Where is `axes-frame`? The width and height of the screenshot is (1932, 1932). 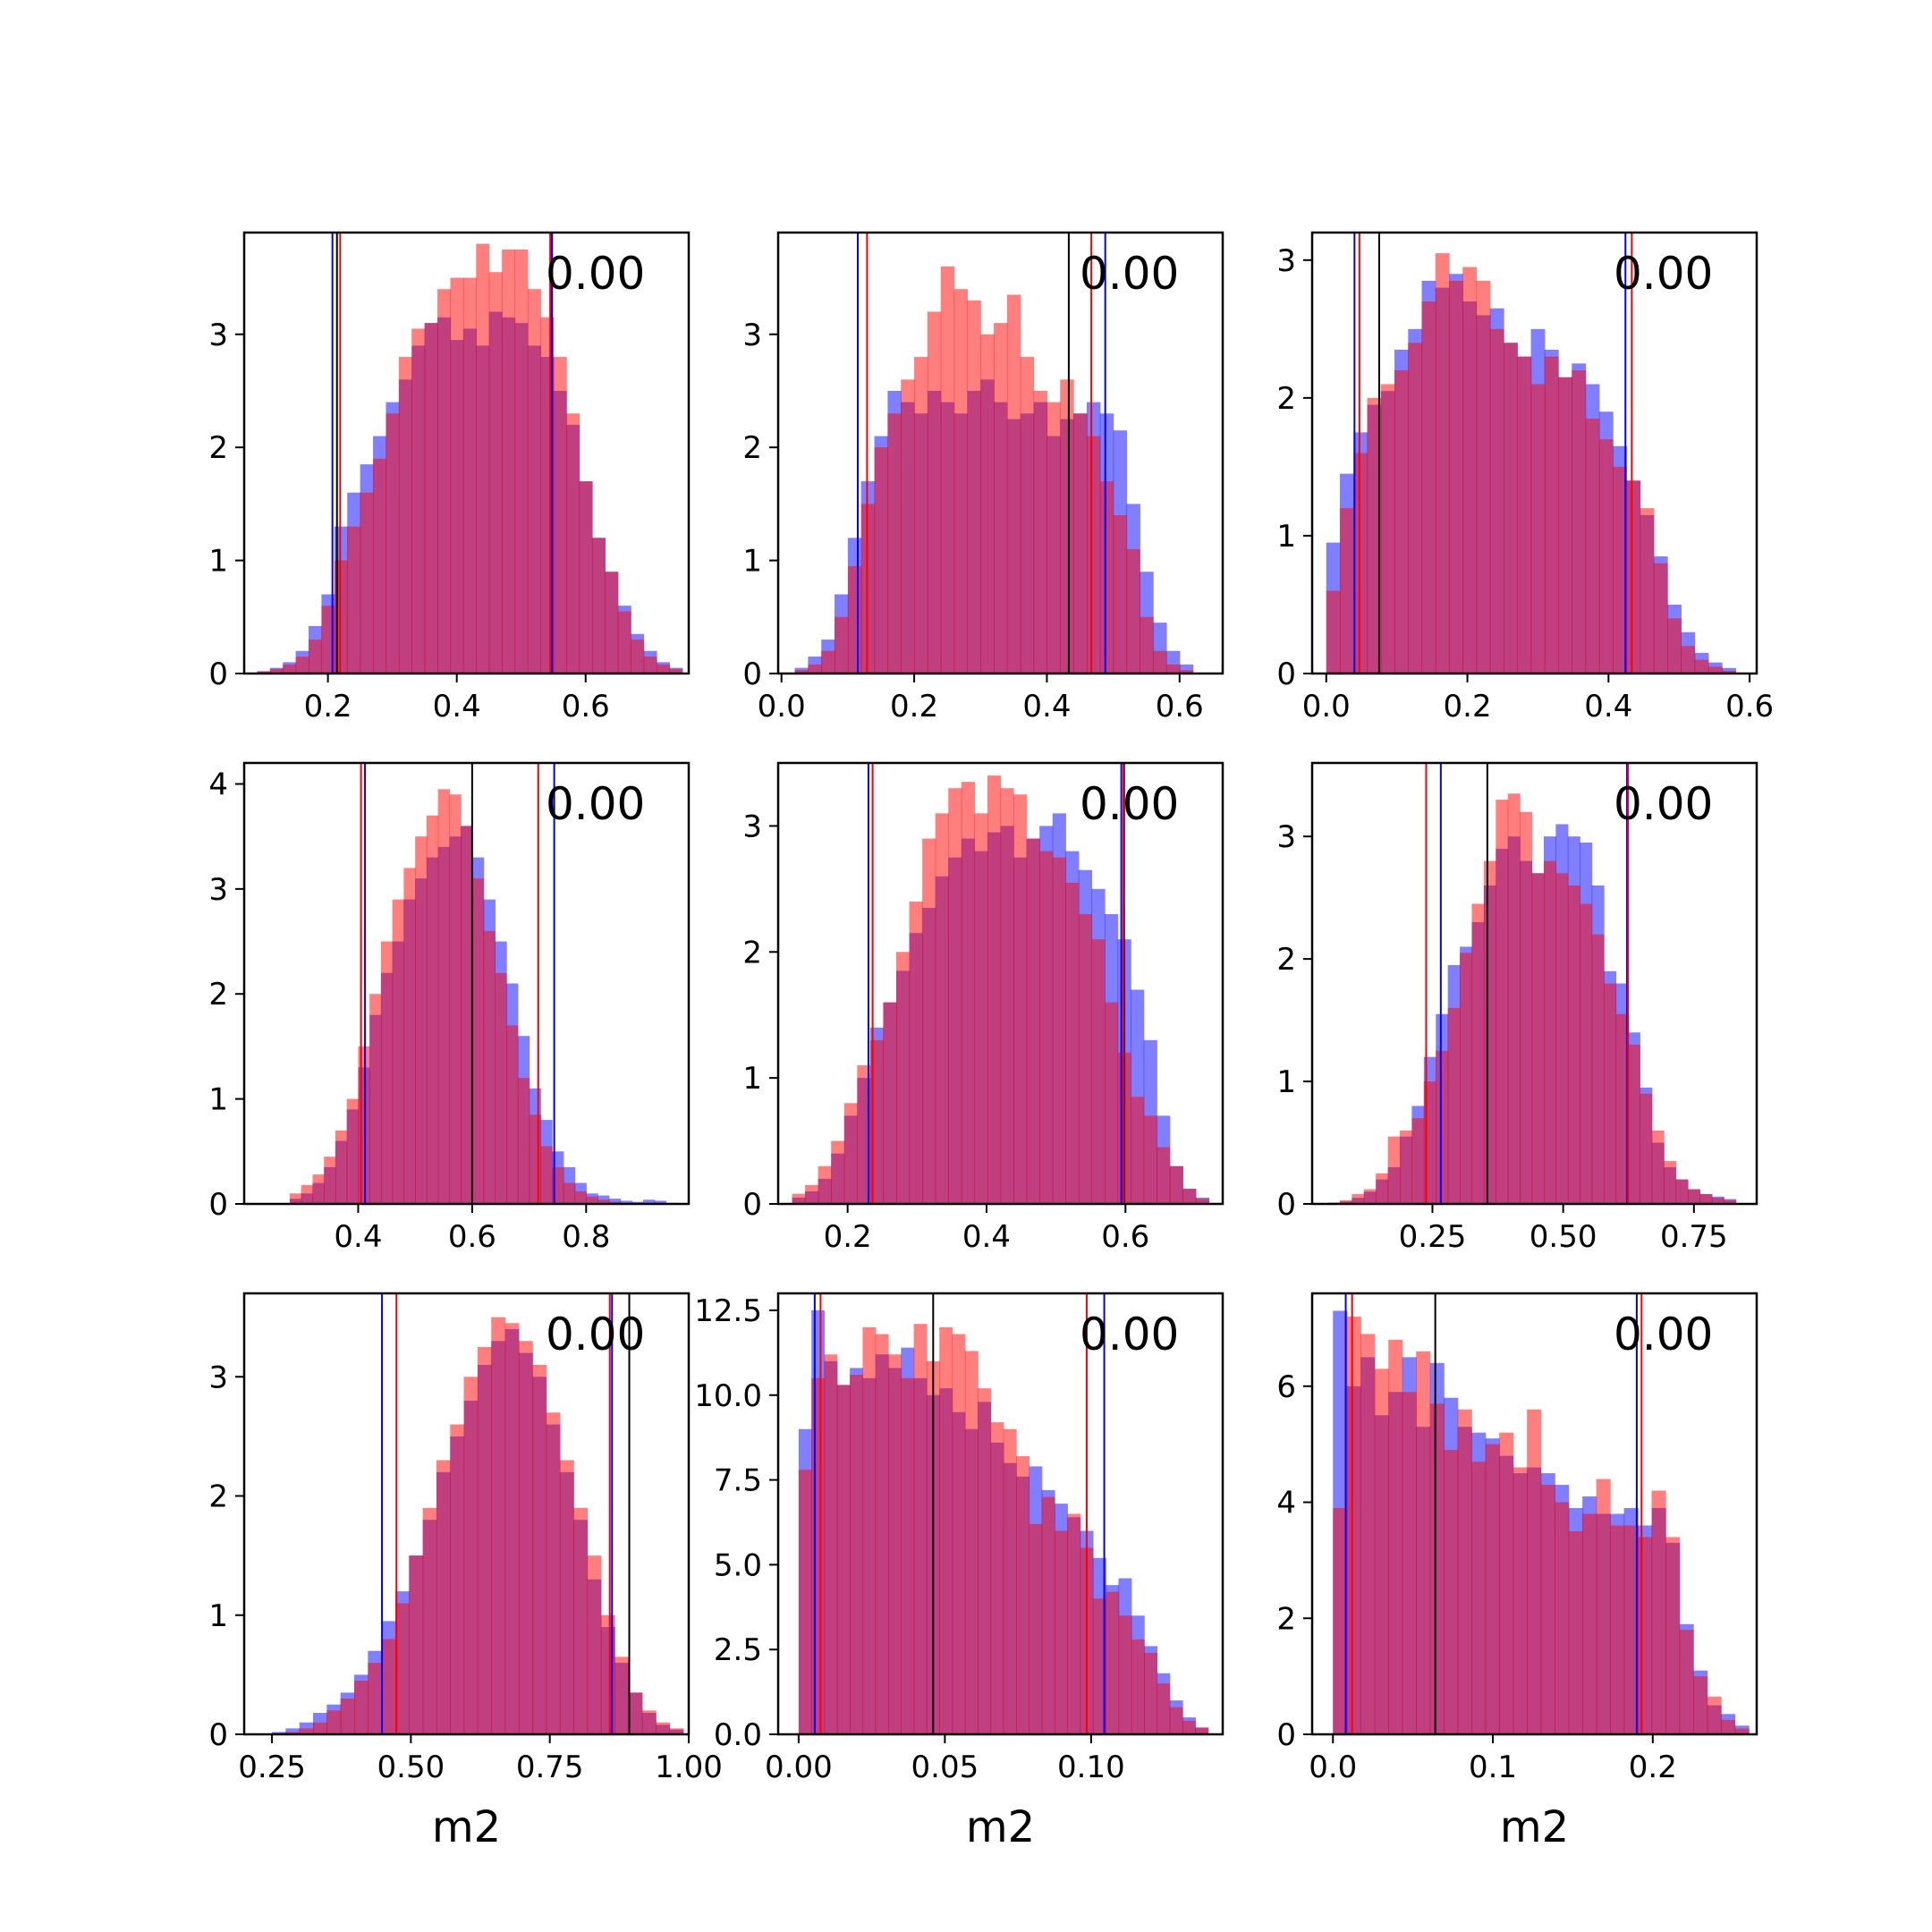
axes-frame is located at coordinates (1534, 1514).